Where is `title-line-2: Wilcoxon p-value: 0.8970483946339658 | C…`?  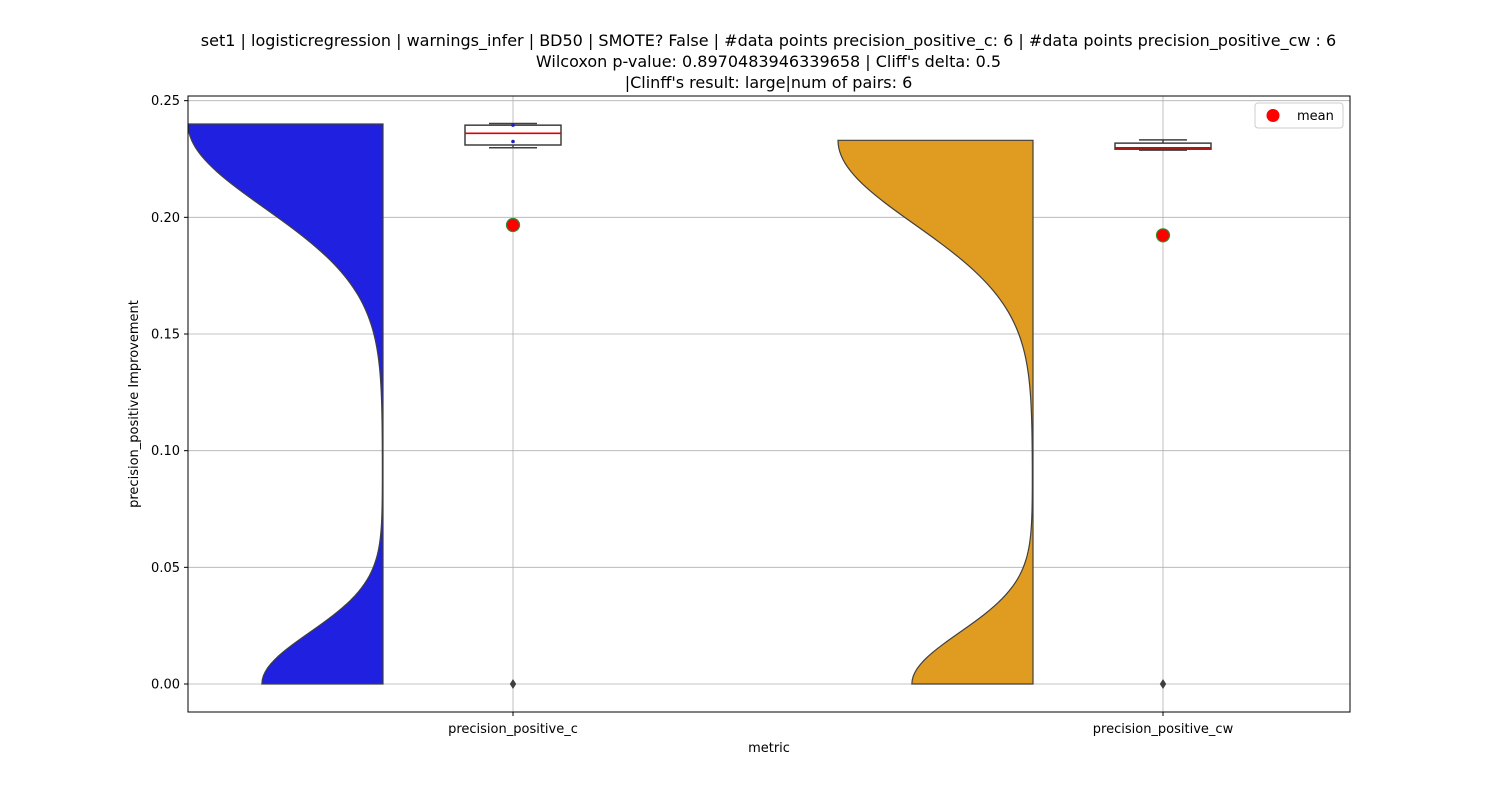 title-line-2: Wilcoxon p-value: 0.8970483946339658 | C… is located at coordinates (768, 61).